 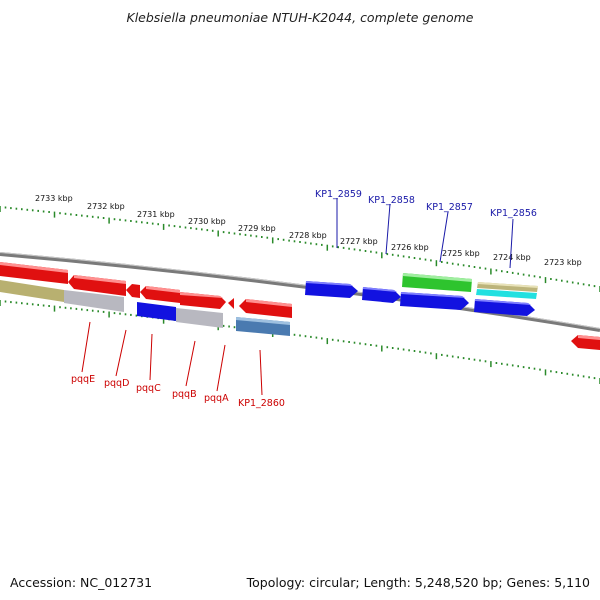 I want to click on upper-tick-track, so click(x=300, y=249).